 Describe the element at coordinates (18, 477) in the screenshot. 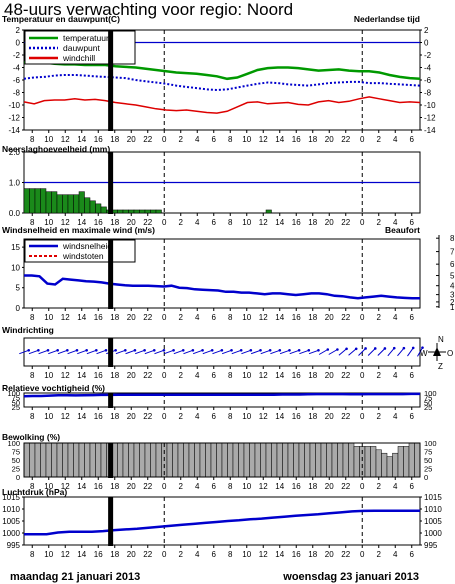

I see `y-tick-label: 0` at that location.